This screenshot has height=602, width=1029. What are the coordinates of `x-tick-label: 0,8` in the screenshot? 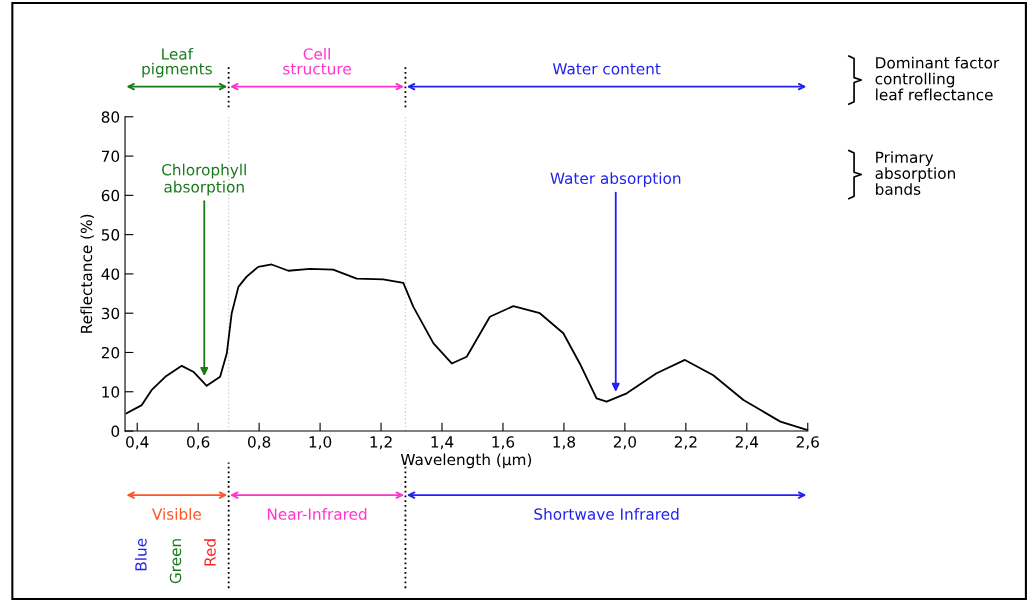 It's located at (259, 443).